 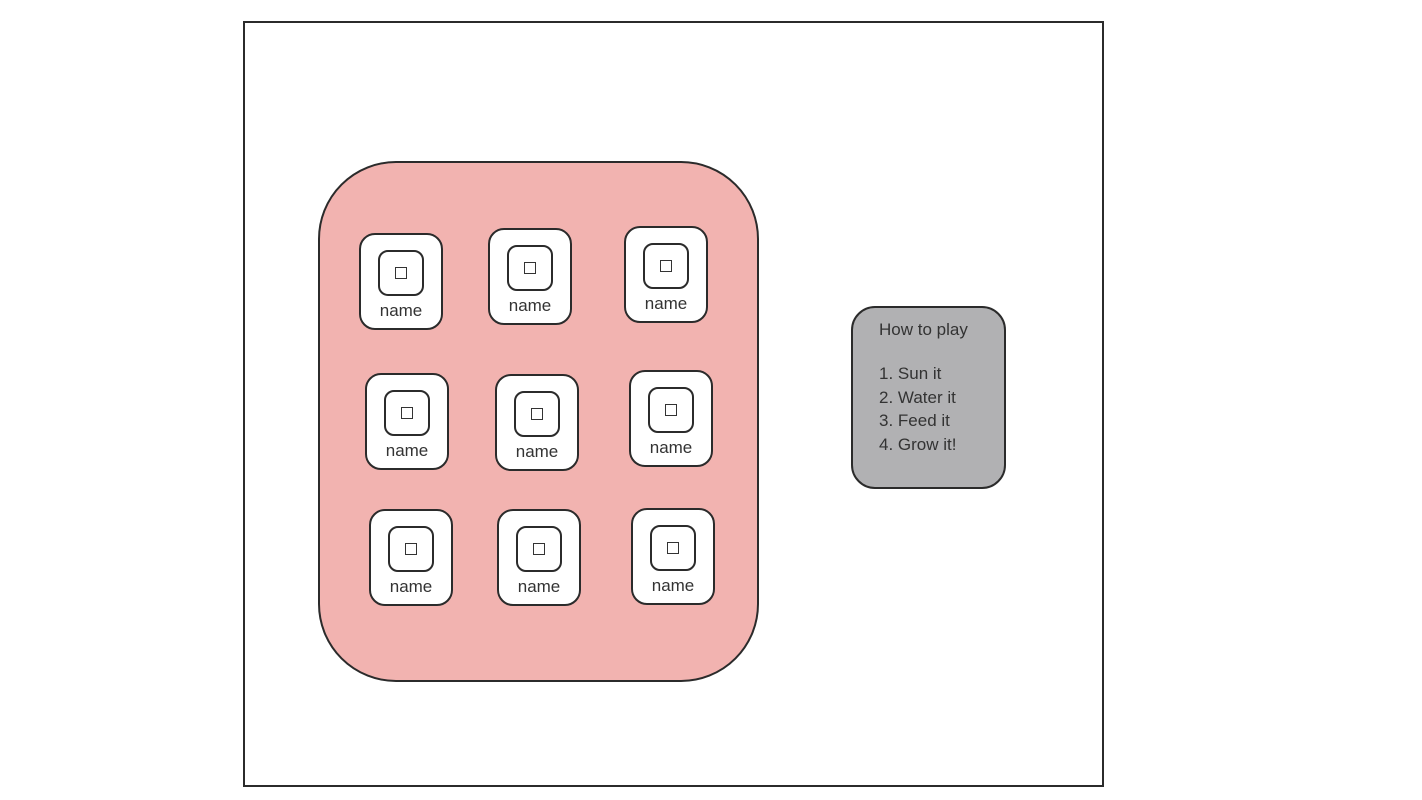 What do you see at coordinates (910, 373) in the screenshot?
I see `how-to-play-step: 1. Sun it` at bounding box center [910, 373].